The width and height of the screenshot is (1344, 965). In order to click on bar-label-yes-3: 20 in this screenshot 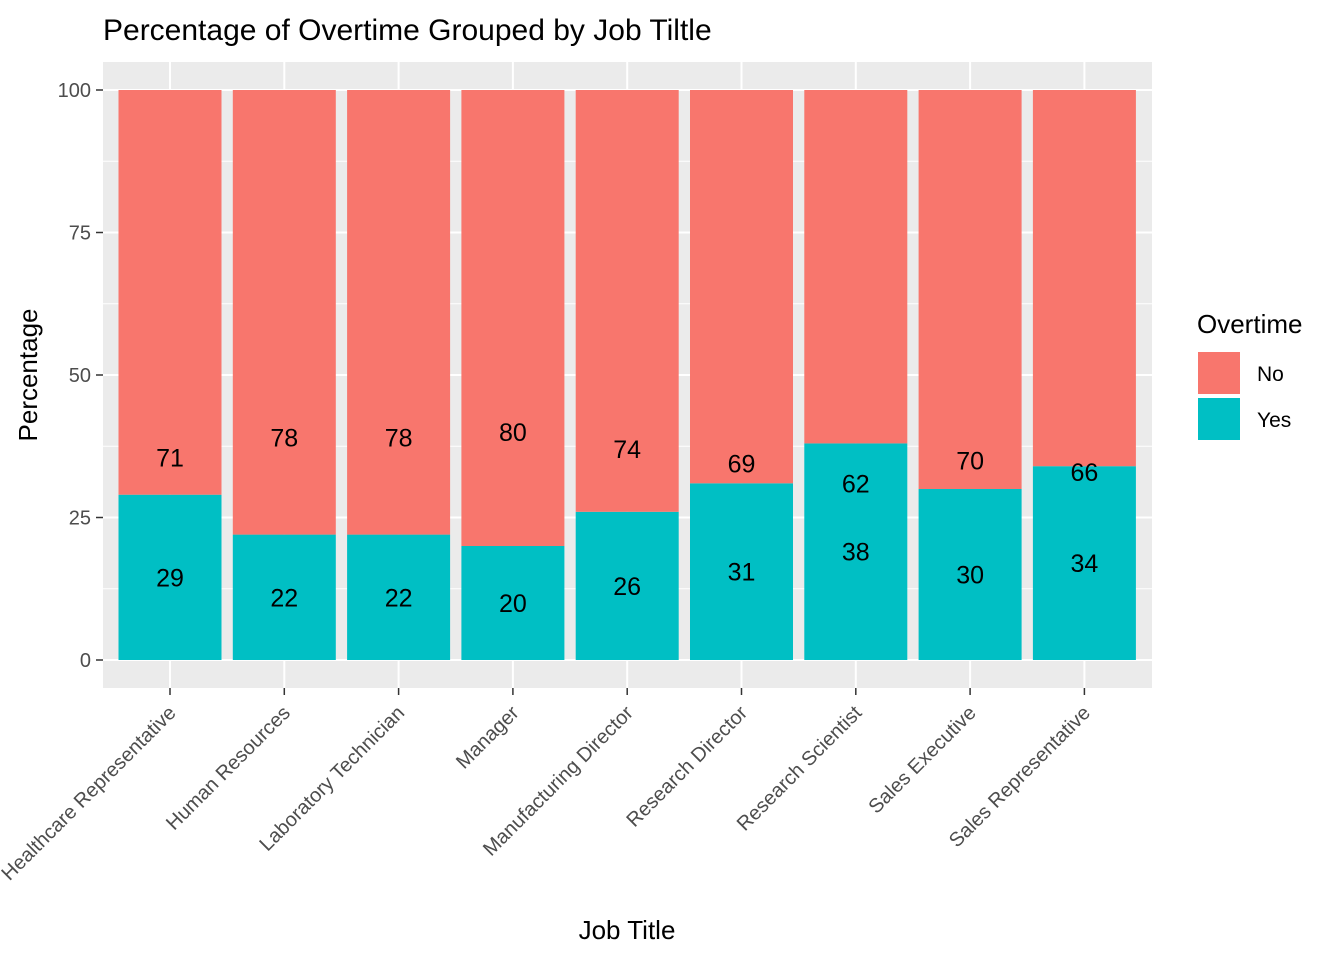, I will do `click(513, 604)`.